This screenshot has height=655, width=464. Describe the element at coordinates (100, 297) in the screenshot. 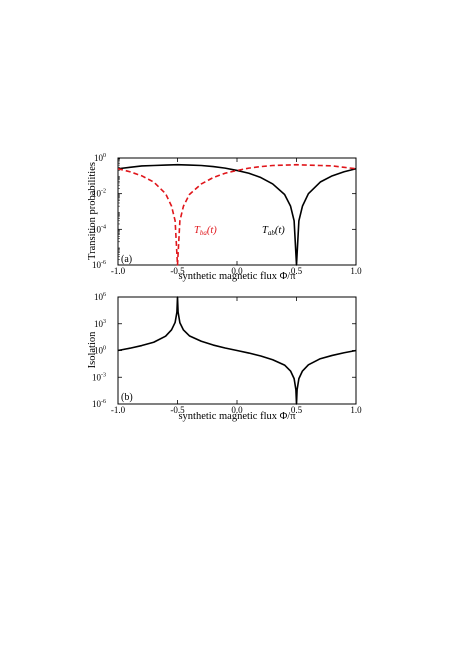

I see `y-tick-label: 10⁶` at that location.